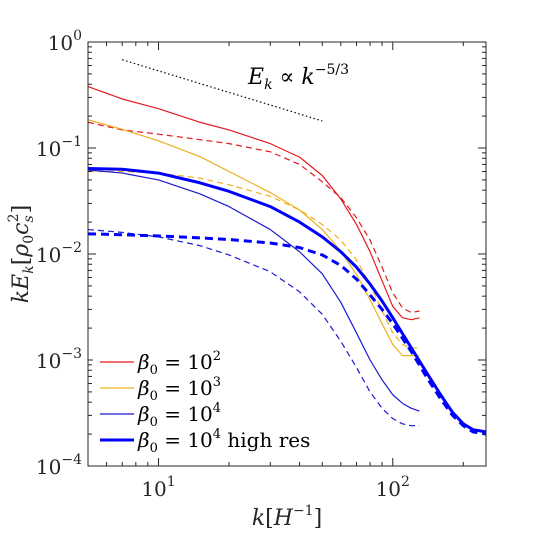 Image resolution: width=536 pixels, height=536 pixels. I want to click on y-tick-label: 10⁻², so click(59, 253).